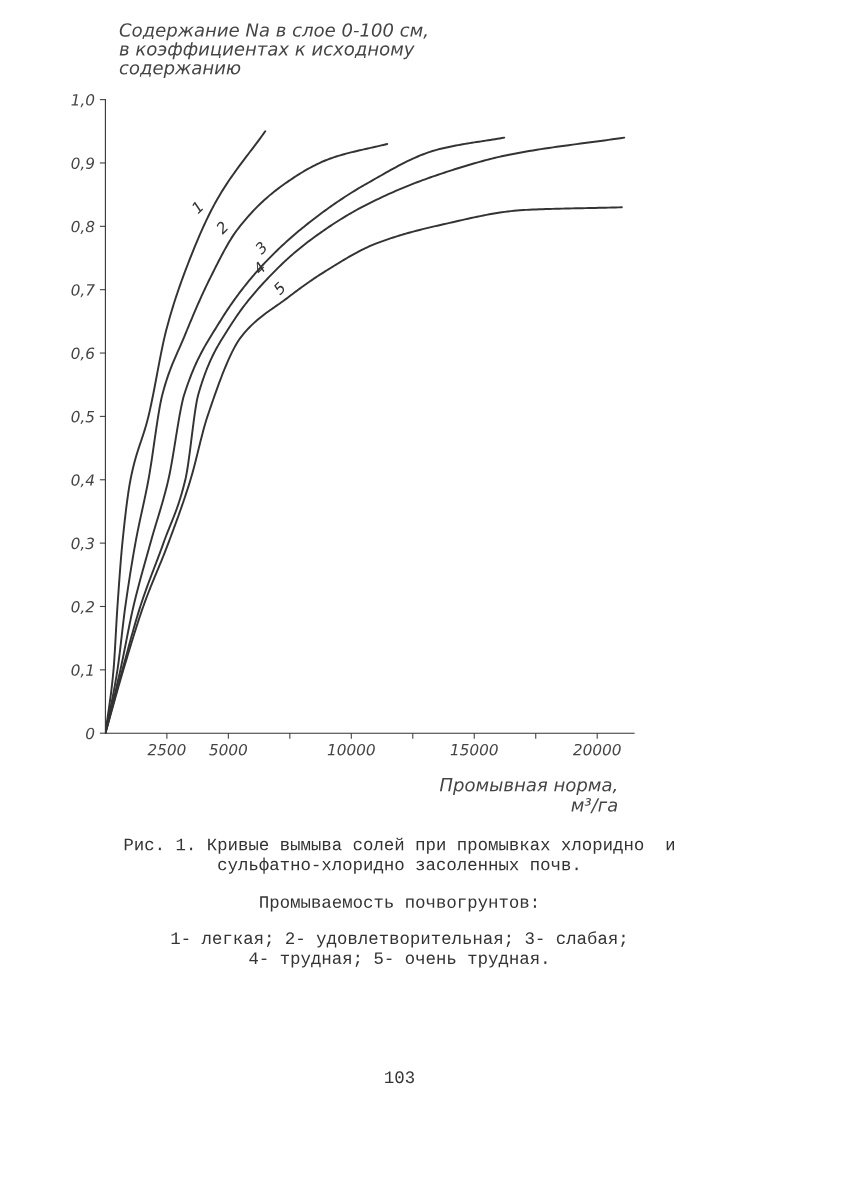  I want to click on text: Промываемость почвогрунтов:, so click(398, 904).